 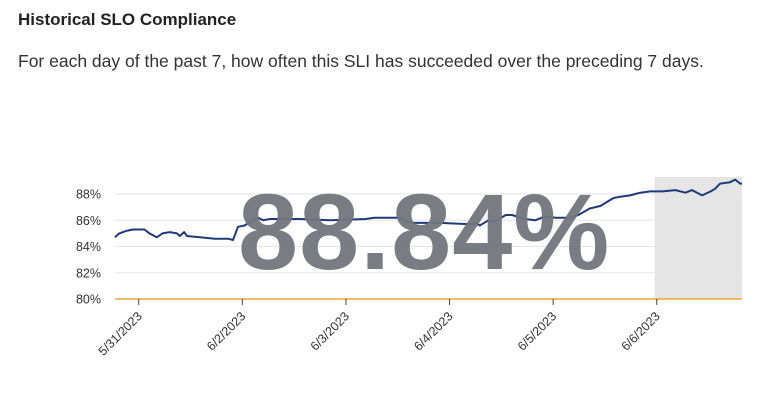 I want to click on shaded-region, so click(x=698, y=238).